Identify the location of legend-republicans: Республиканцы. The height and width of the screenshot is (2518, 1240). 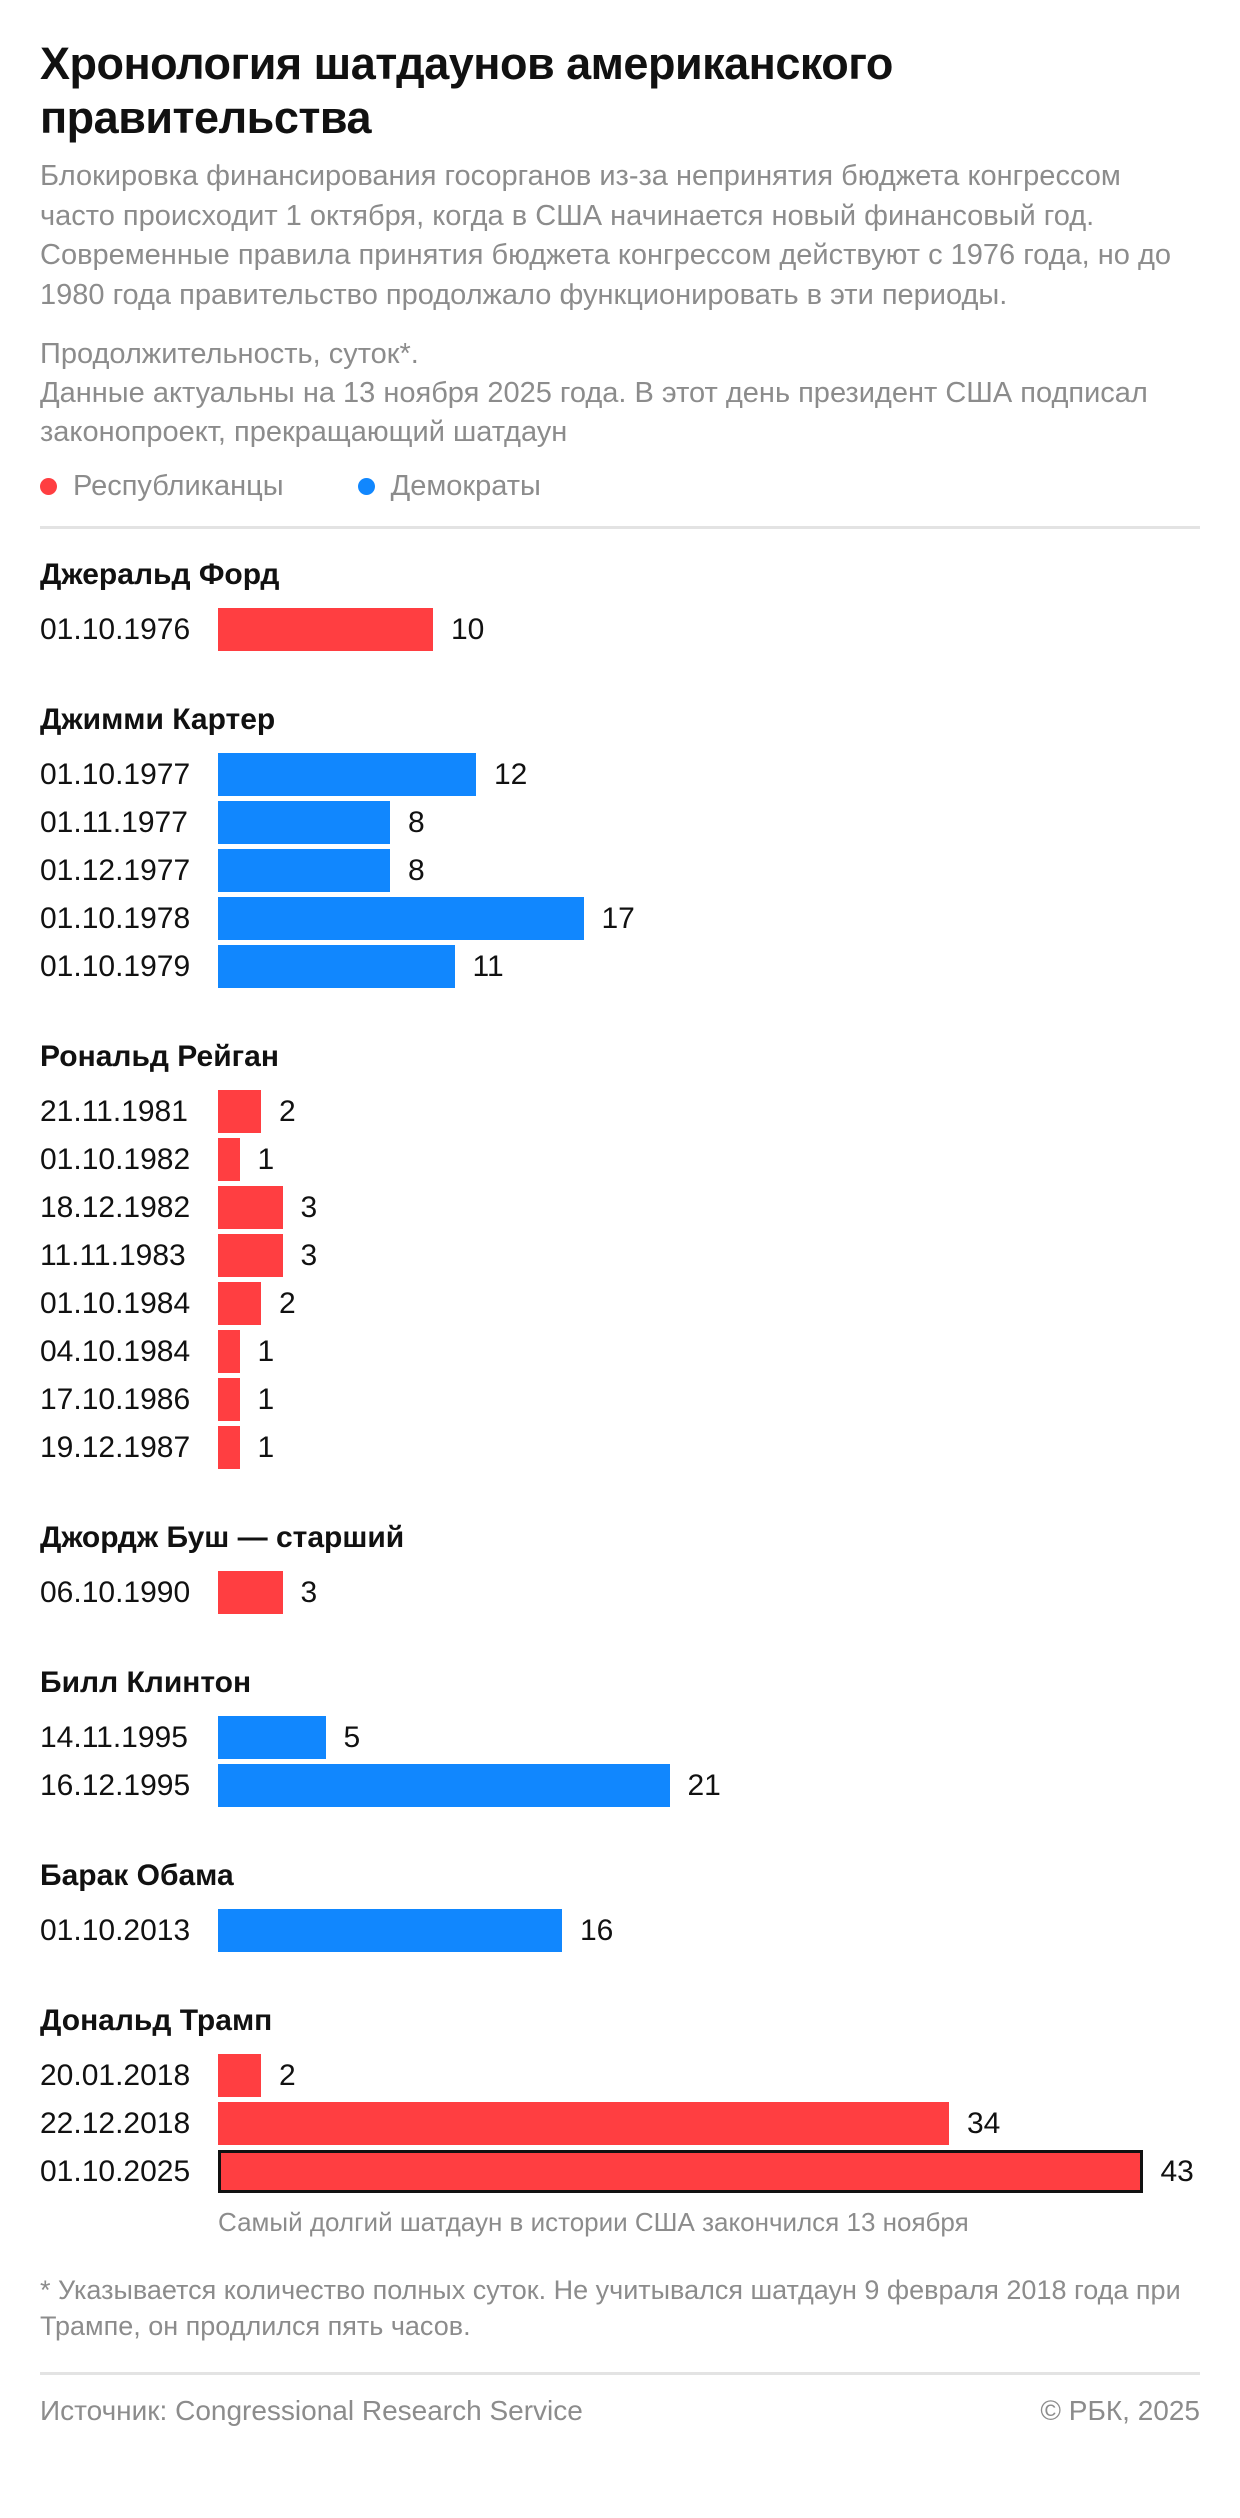
(162, 486).